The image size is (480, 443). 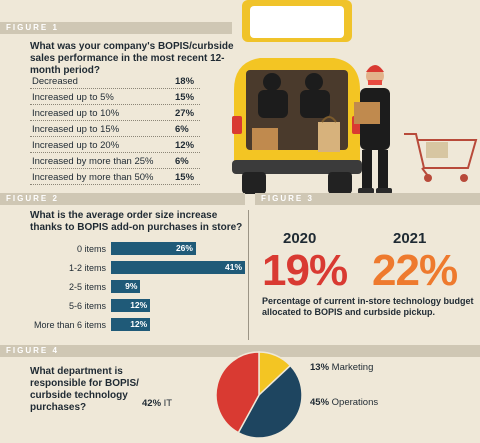 What do you see at coordinates (55, 81) in the screenshot?
I see `row-label: Decreased` at bounding box center [55, 81].